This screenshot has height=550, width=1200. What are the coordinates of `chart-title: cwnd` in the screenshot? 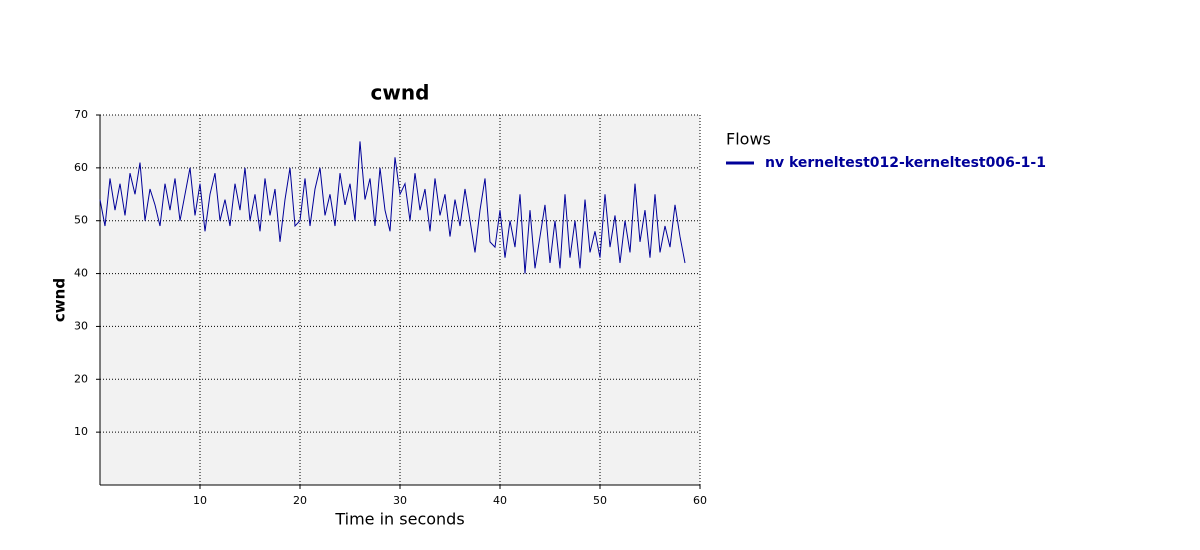 It's located at (400, 93).